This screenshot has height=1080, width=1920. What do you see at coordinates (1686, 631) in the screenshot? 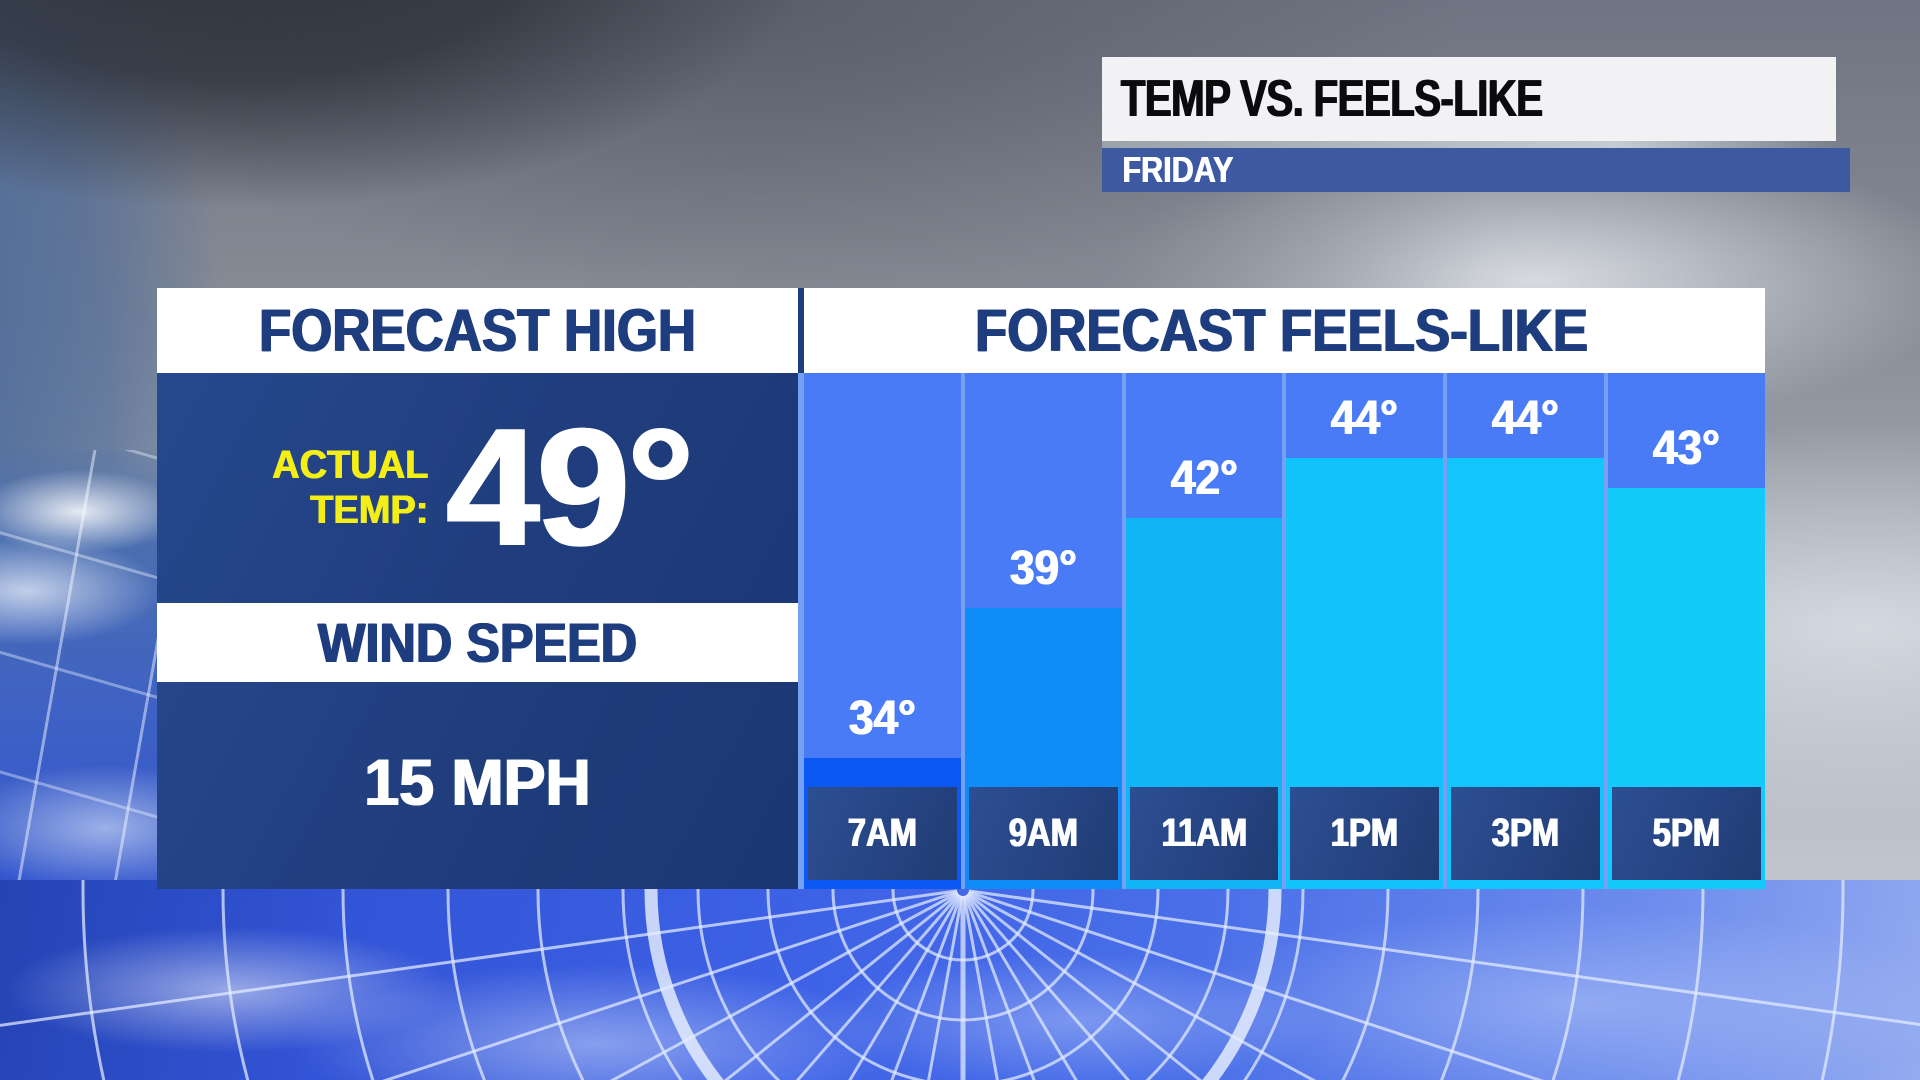
I see `chart-column-5pm: 43° 5PM` at bounding box center [1686, 631].